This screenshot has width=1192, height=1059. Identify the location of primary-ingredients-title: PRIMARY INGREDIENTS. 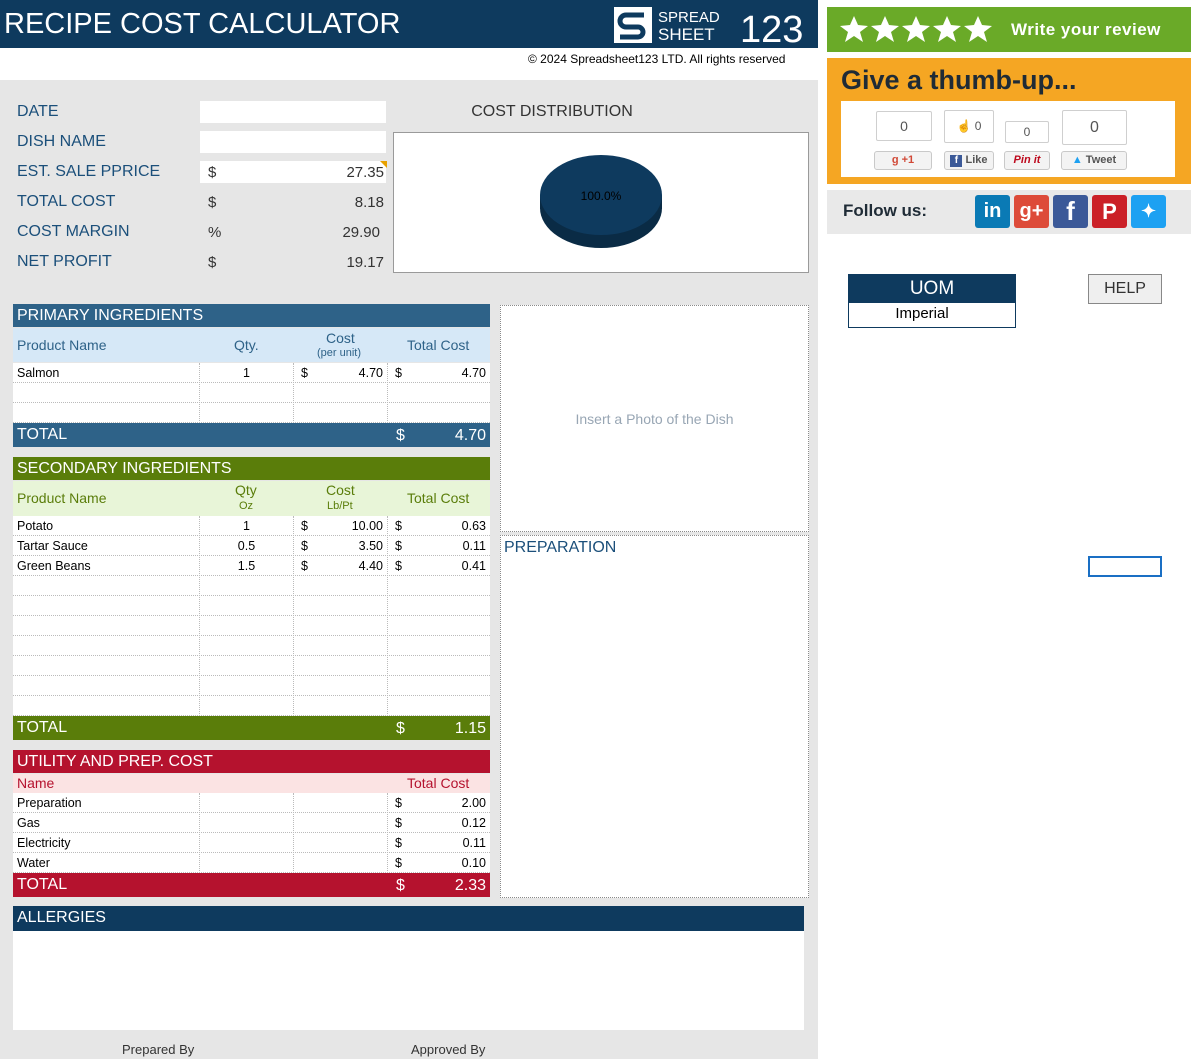
(110, 315).